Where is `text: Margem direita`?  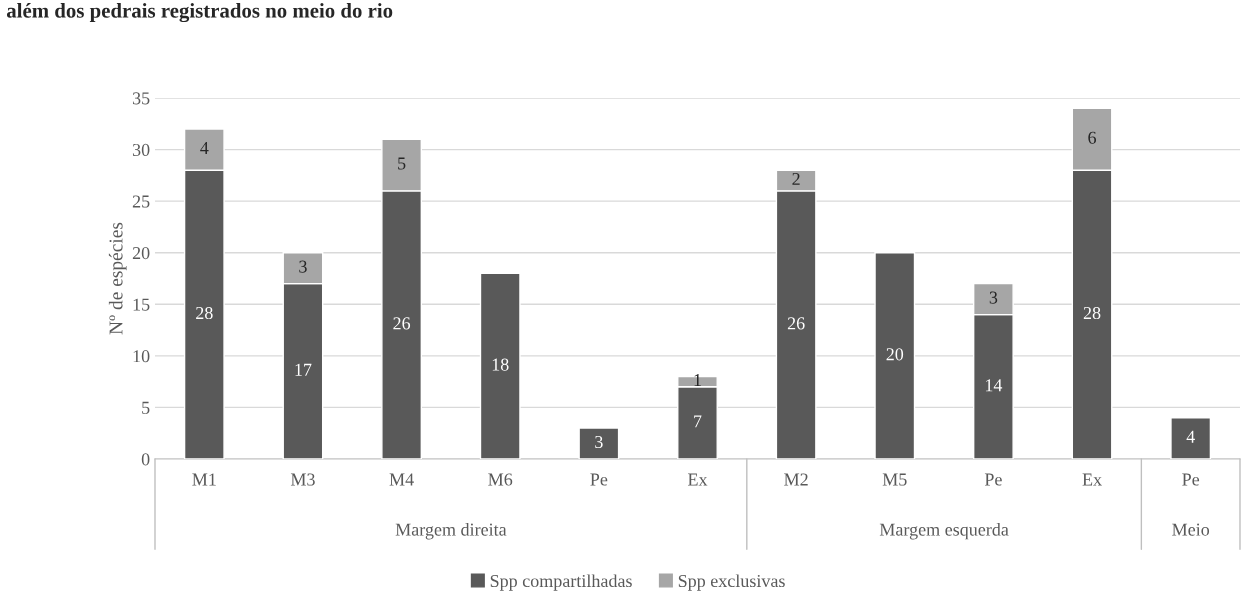
text: Margem direita is located at coordinates (451, 531).